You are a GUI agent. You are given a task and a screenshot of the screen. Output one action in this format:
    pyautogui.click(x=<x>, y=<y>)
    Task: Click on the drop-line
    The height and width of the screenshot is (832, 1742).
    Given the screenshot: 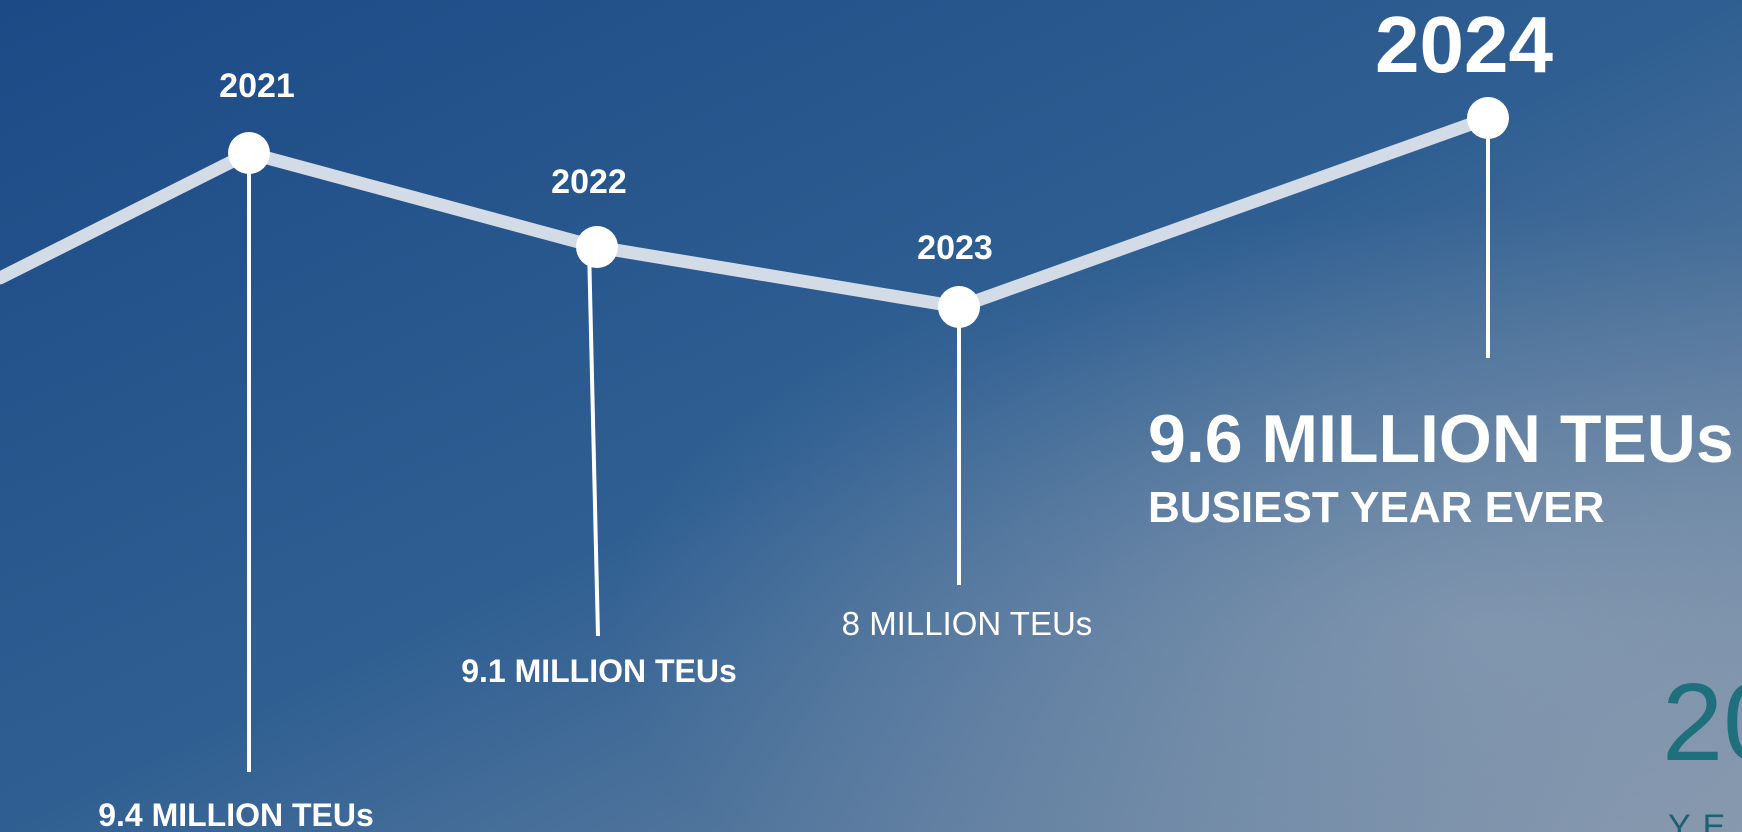 What is the action you would take?
    pyautogui.click(x=593, y=441)
    